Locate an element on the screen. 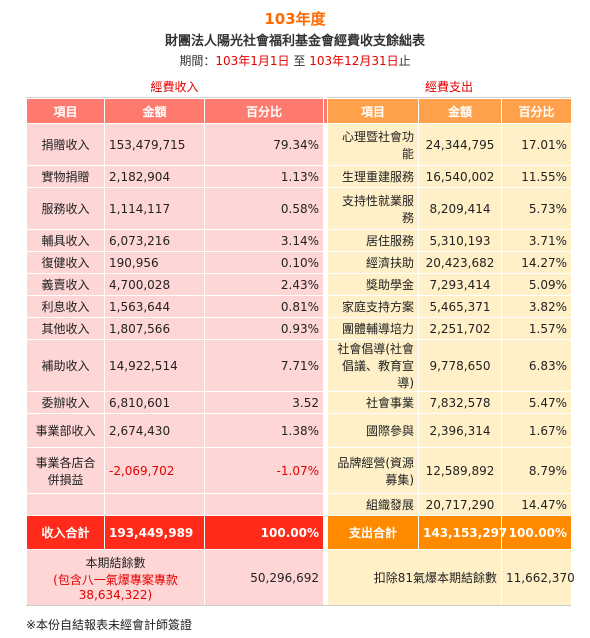 The height and width of the screenshot is (638, 590). table-row: 事業部收入 2,674,430 1.38% 國際參與 2,396,314 1.67% is located at coordinates (299, 430).